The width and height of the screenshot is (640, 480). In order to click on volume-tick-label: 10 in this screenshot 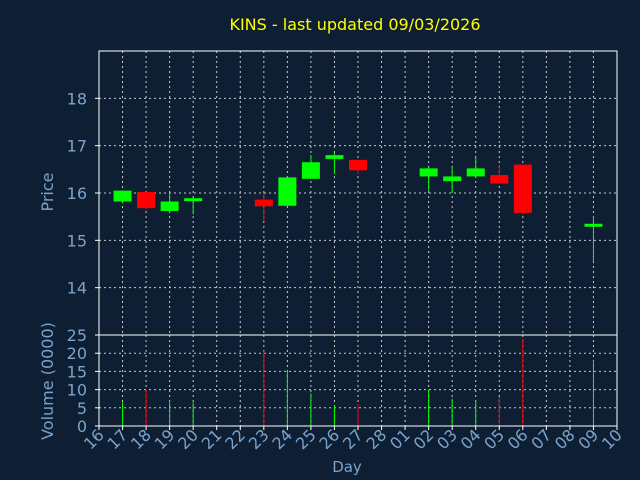, I will do `click(77, 390)`.